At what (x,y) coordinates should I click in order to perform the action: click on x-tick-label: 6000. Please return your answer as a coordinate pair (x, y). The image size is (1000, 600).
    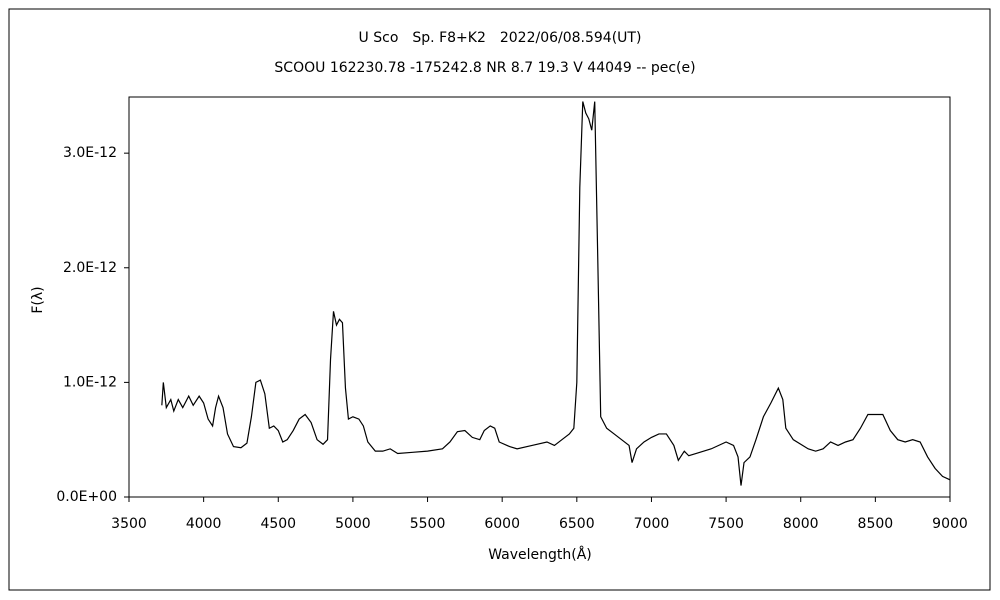
    Looking at the image, I should click on (502, 524).